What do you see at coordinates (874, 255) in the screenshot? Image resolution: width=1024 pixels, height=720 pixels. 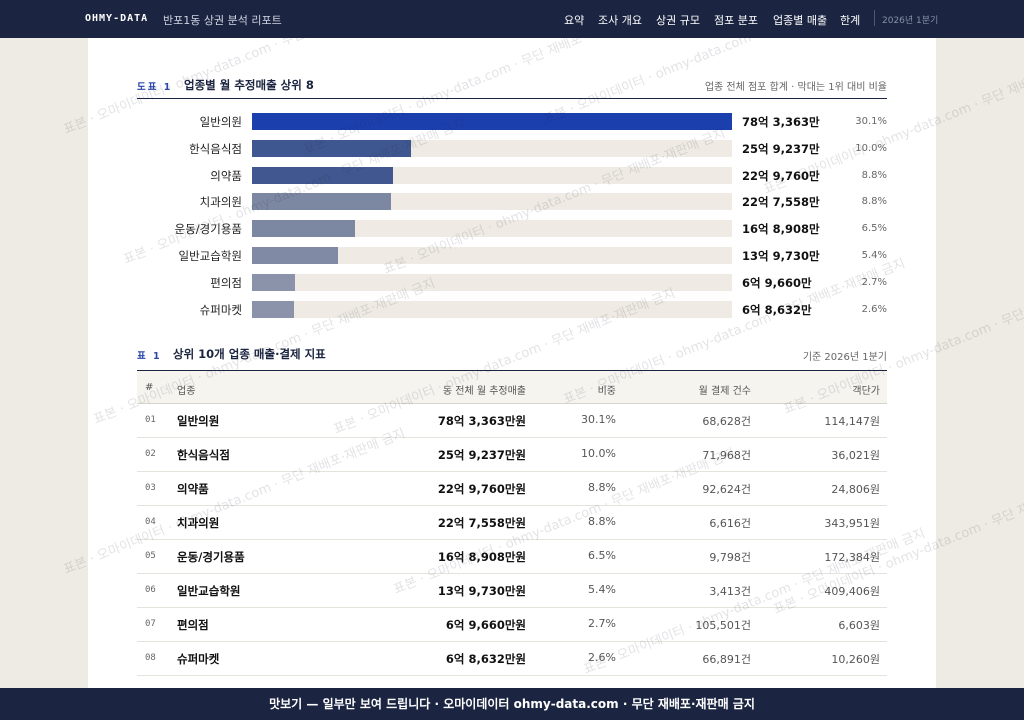 I see `share-label: 5.4%` at bounding box center [874, 255].